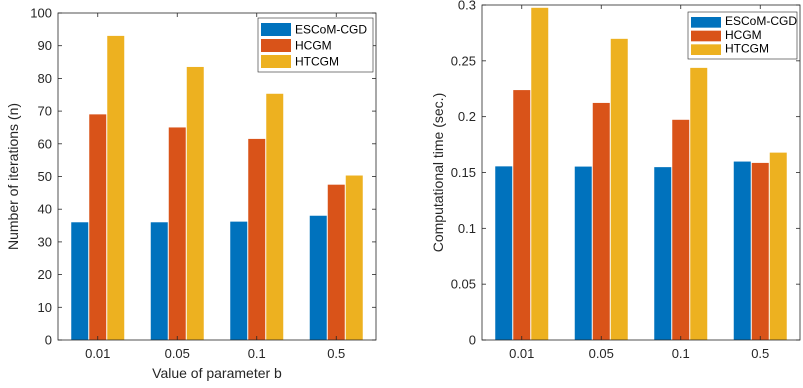 The height and width of the screenshot is (388, 803). What do you see at coordinates (463, 172) in the screenshot?
I see `y-tick-label: 0.15` at bounding box center [463, 172].